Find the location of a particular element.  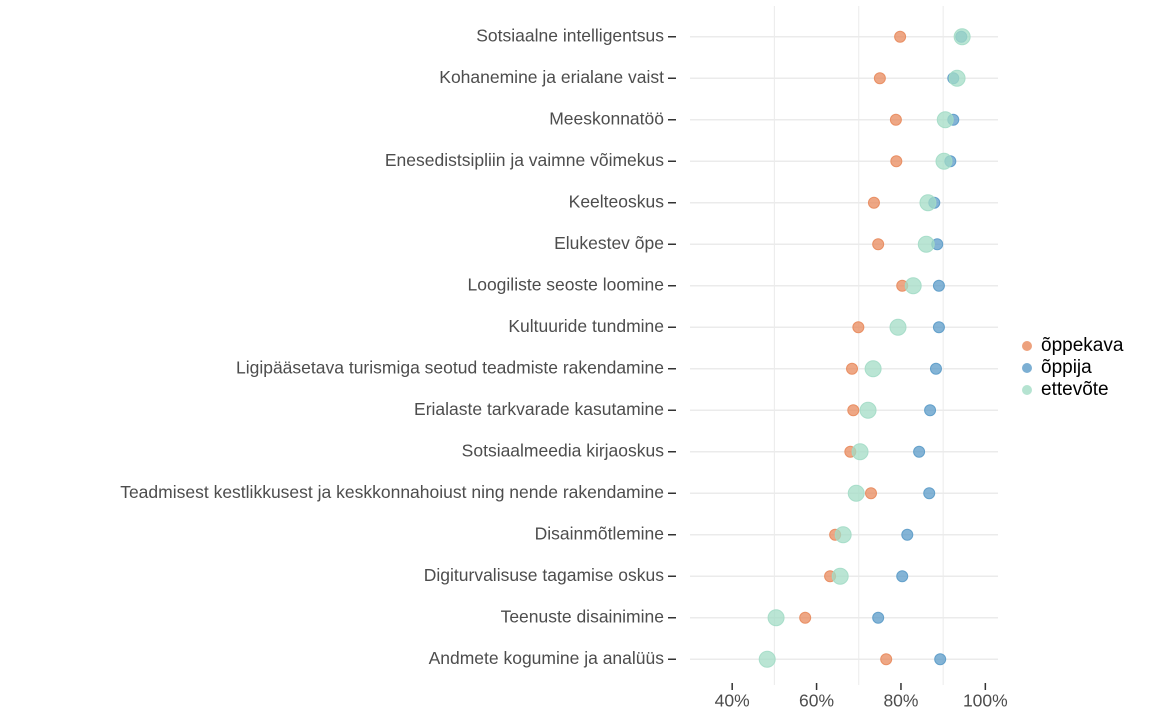

y-tick-label: Sotsiaalmeedia kirjaoskus is located at coordinates (563, 450).